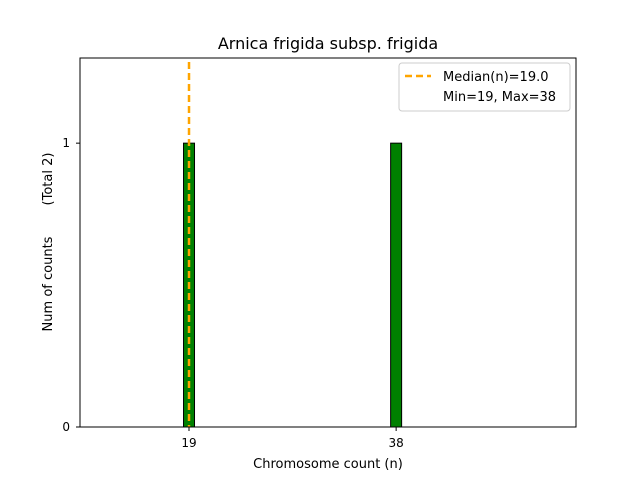 This screenshot has height=480, width=640. Describe the element at coordinates (66, 143) in the screenshot. I see `y-tick-label-1: 1` at that location.